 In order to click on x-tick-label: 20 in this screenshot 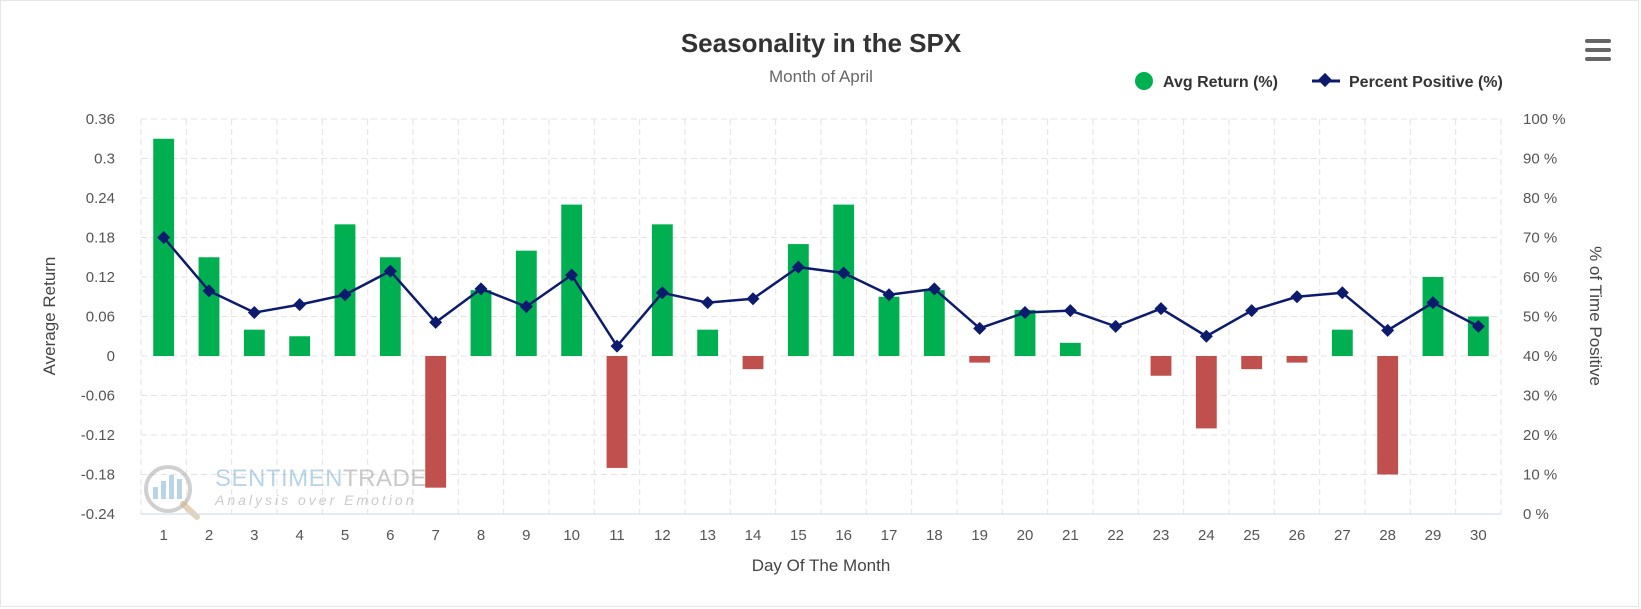, I will do `click(1025, 535)`.